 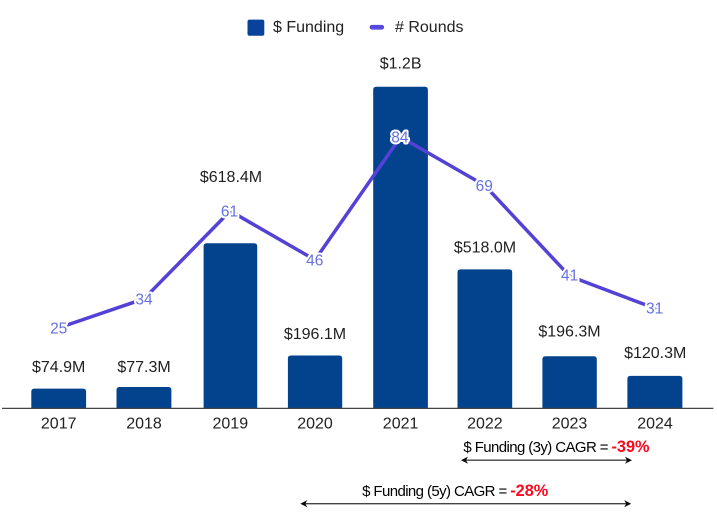 What do you see at coordinates (485, 424) in the screenshot?
I see `svg-text: 2022` at bounding box center [485, 424].